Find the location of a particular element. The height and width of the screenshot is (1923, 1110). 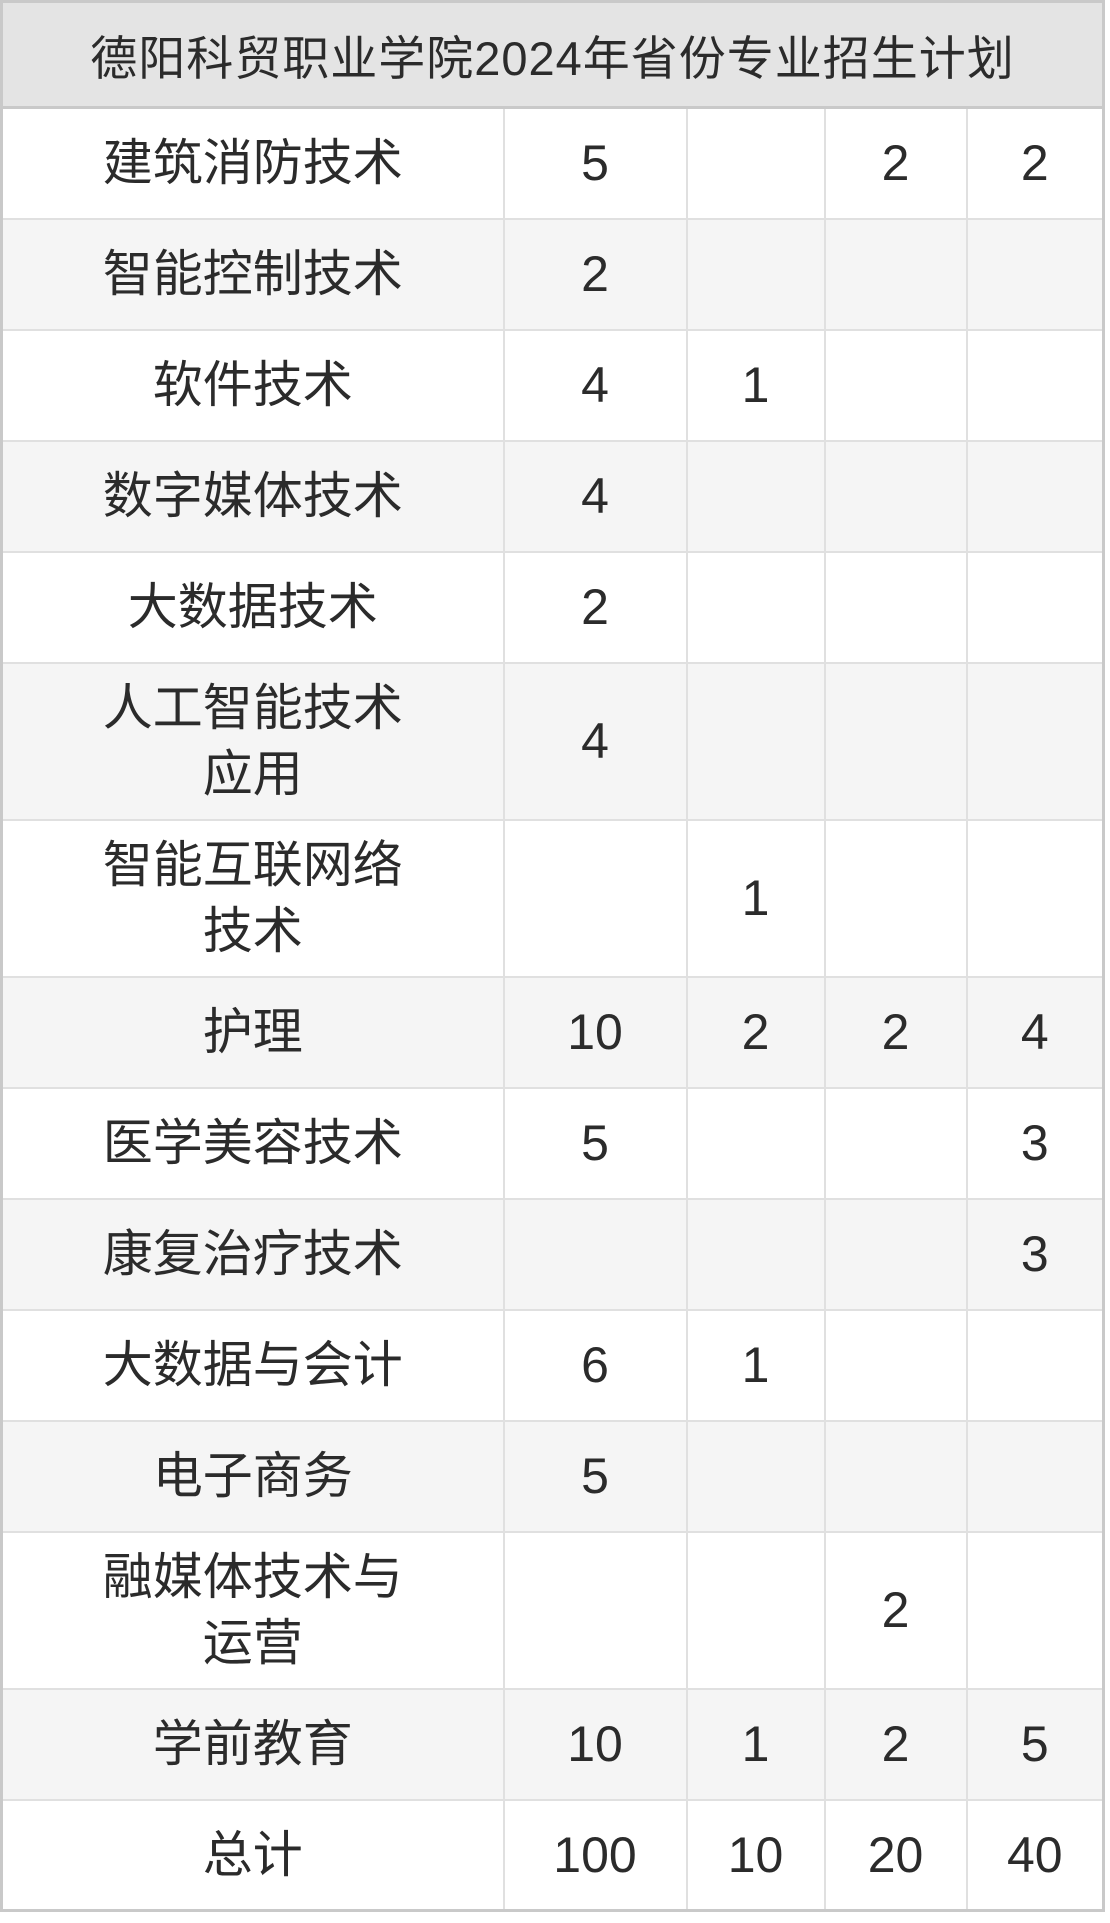

major-name-cell: 建筑消防技术 is located at coordinates (252, 163).